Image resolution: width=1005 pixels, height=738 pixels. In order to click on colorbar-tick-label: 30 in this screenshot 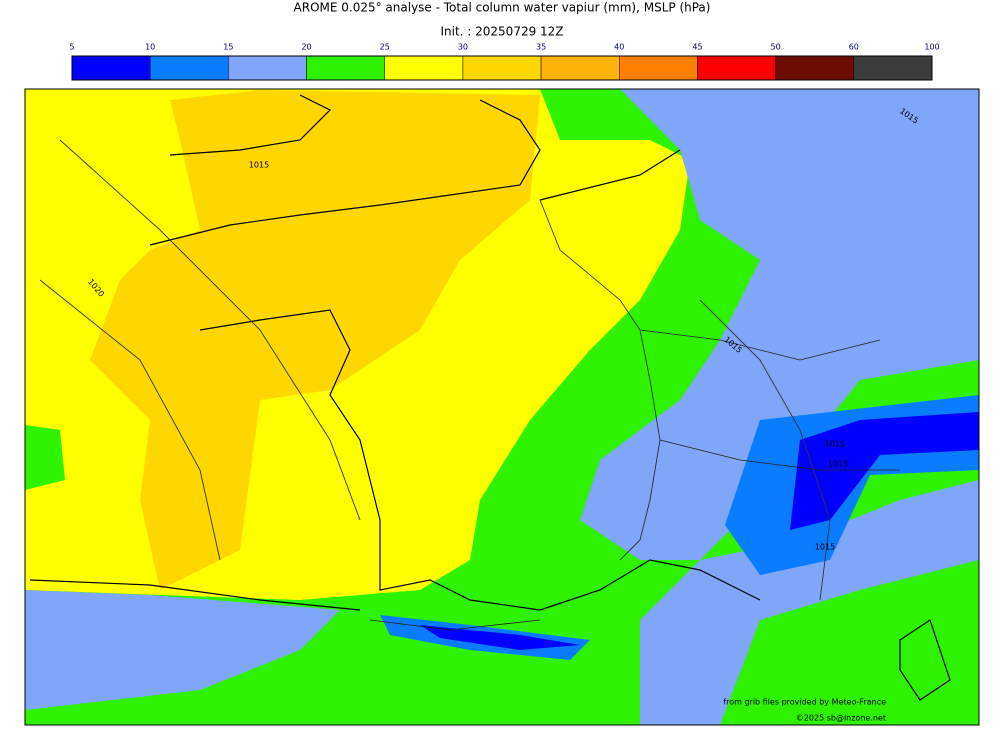, I will do `click(463, 47)`.